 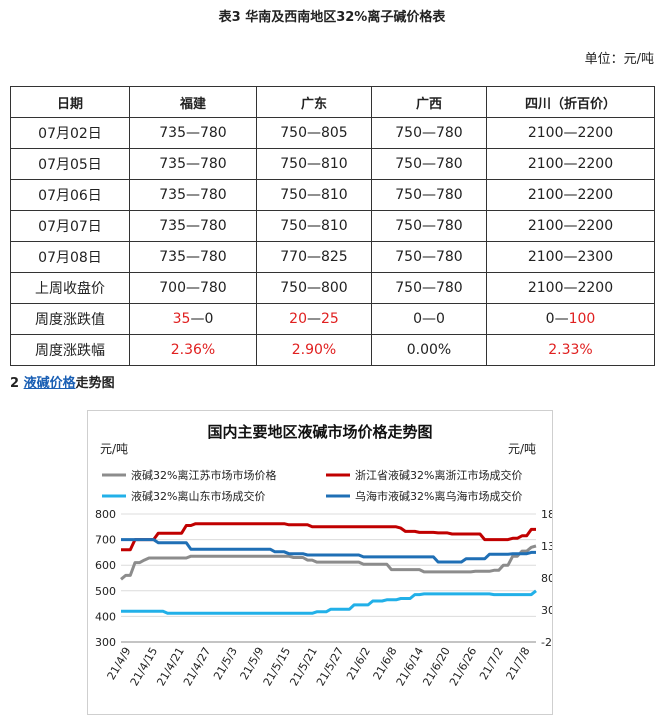 I want to click on change-pct-sichuan: 2.33%, so click(x=570, y=350).